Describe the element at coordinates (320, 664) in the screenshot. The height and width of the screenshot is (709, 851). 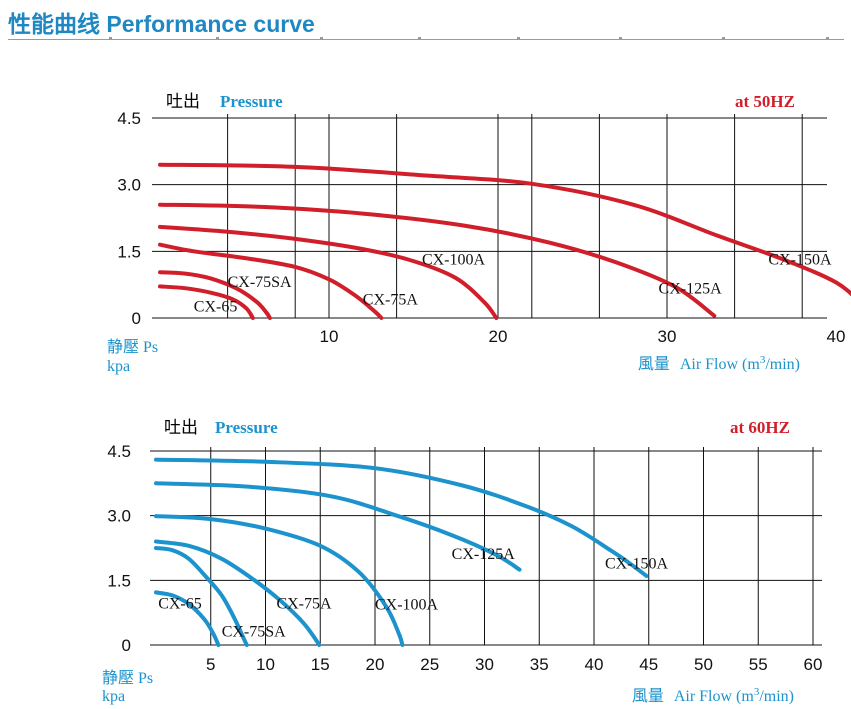
I see `x-tick-label: 15` at that location.